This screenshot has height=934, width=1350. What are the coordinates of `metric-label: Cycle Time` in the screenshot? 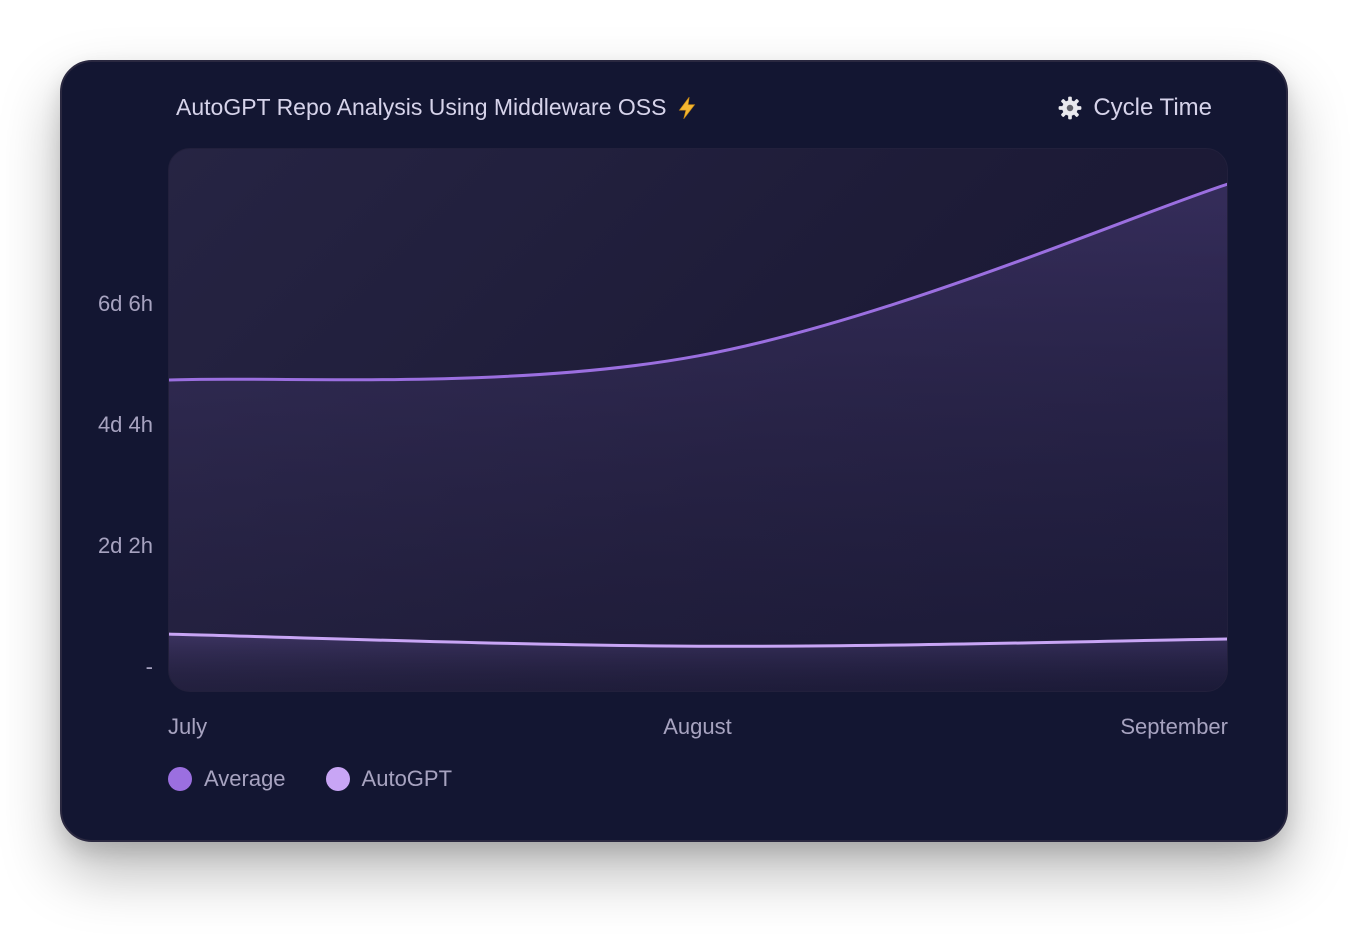 It's located at (1152, 107).